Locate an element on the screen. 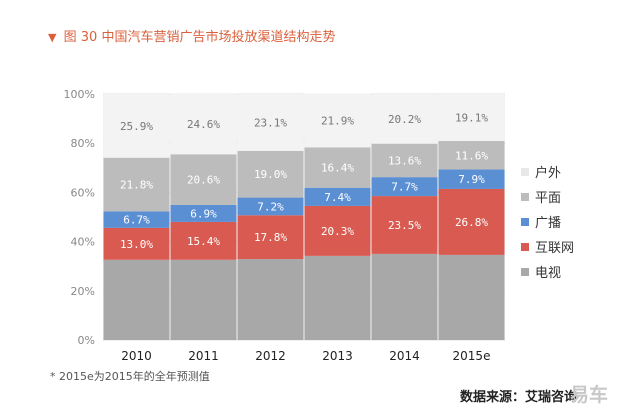 This screenshot has height=420, width=630. y-tick-label: 40% is located at coordinates (83, 242).